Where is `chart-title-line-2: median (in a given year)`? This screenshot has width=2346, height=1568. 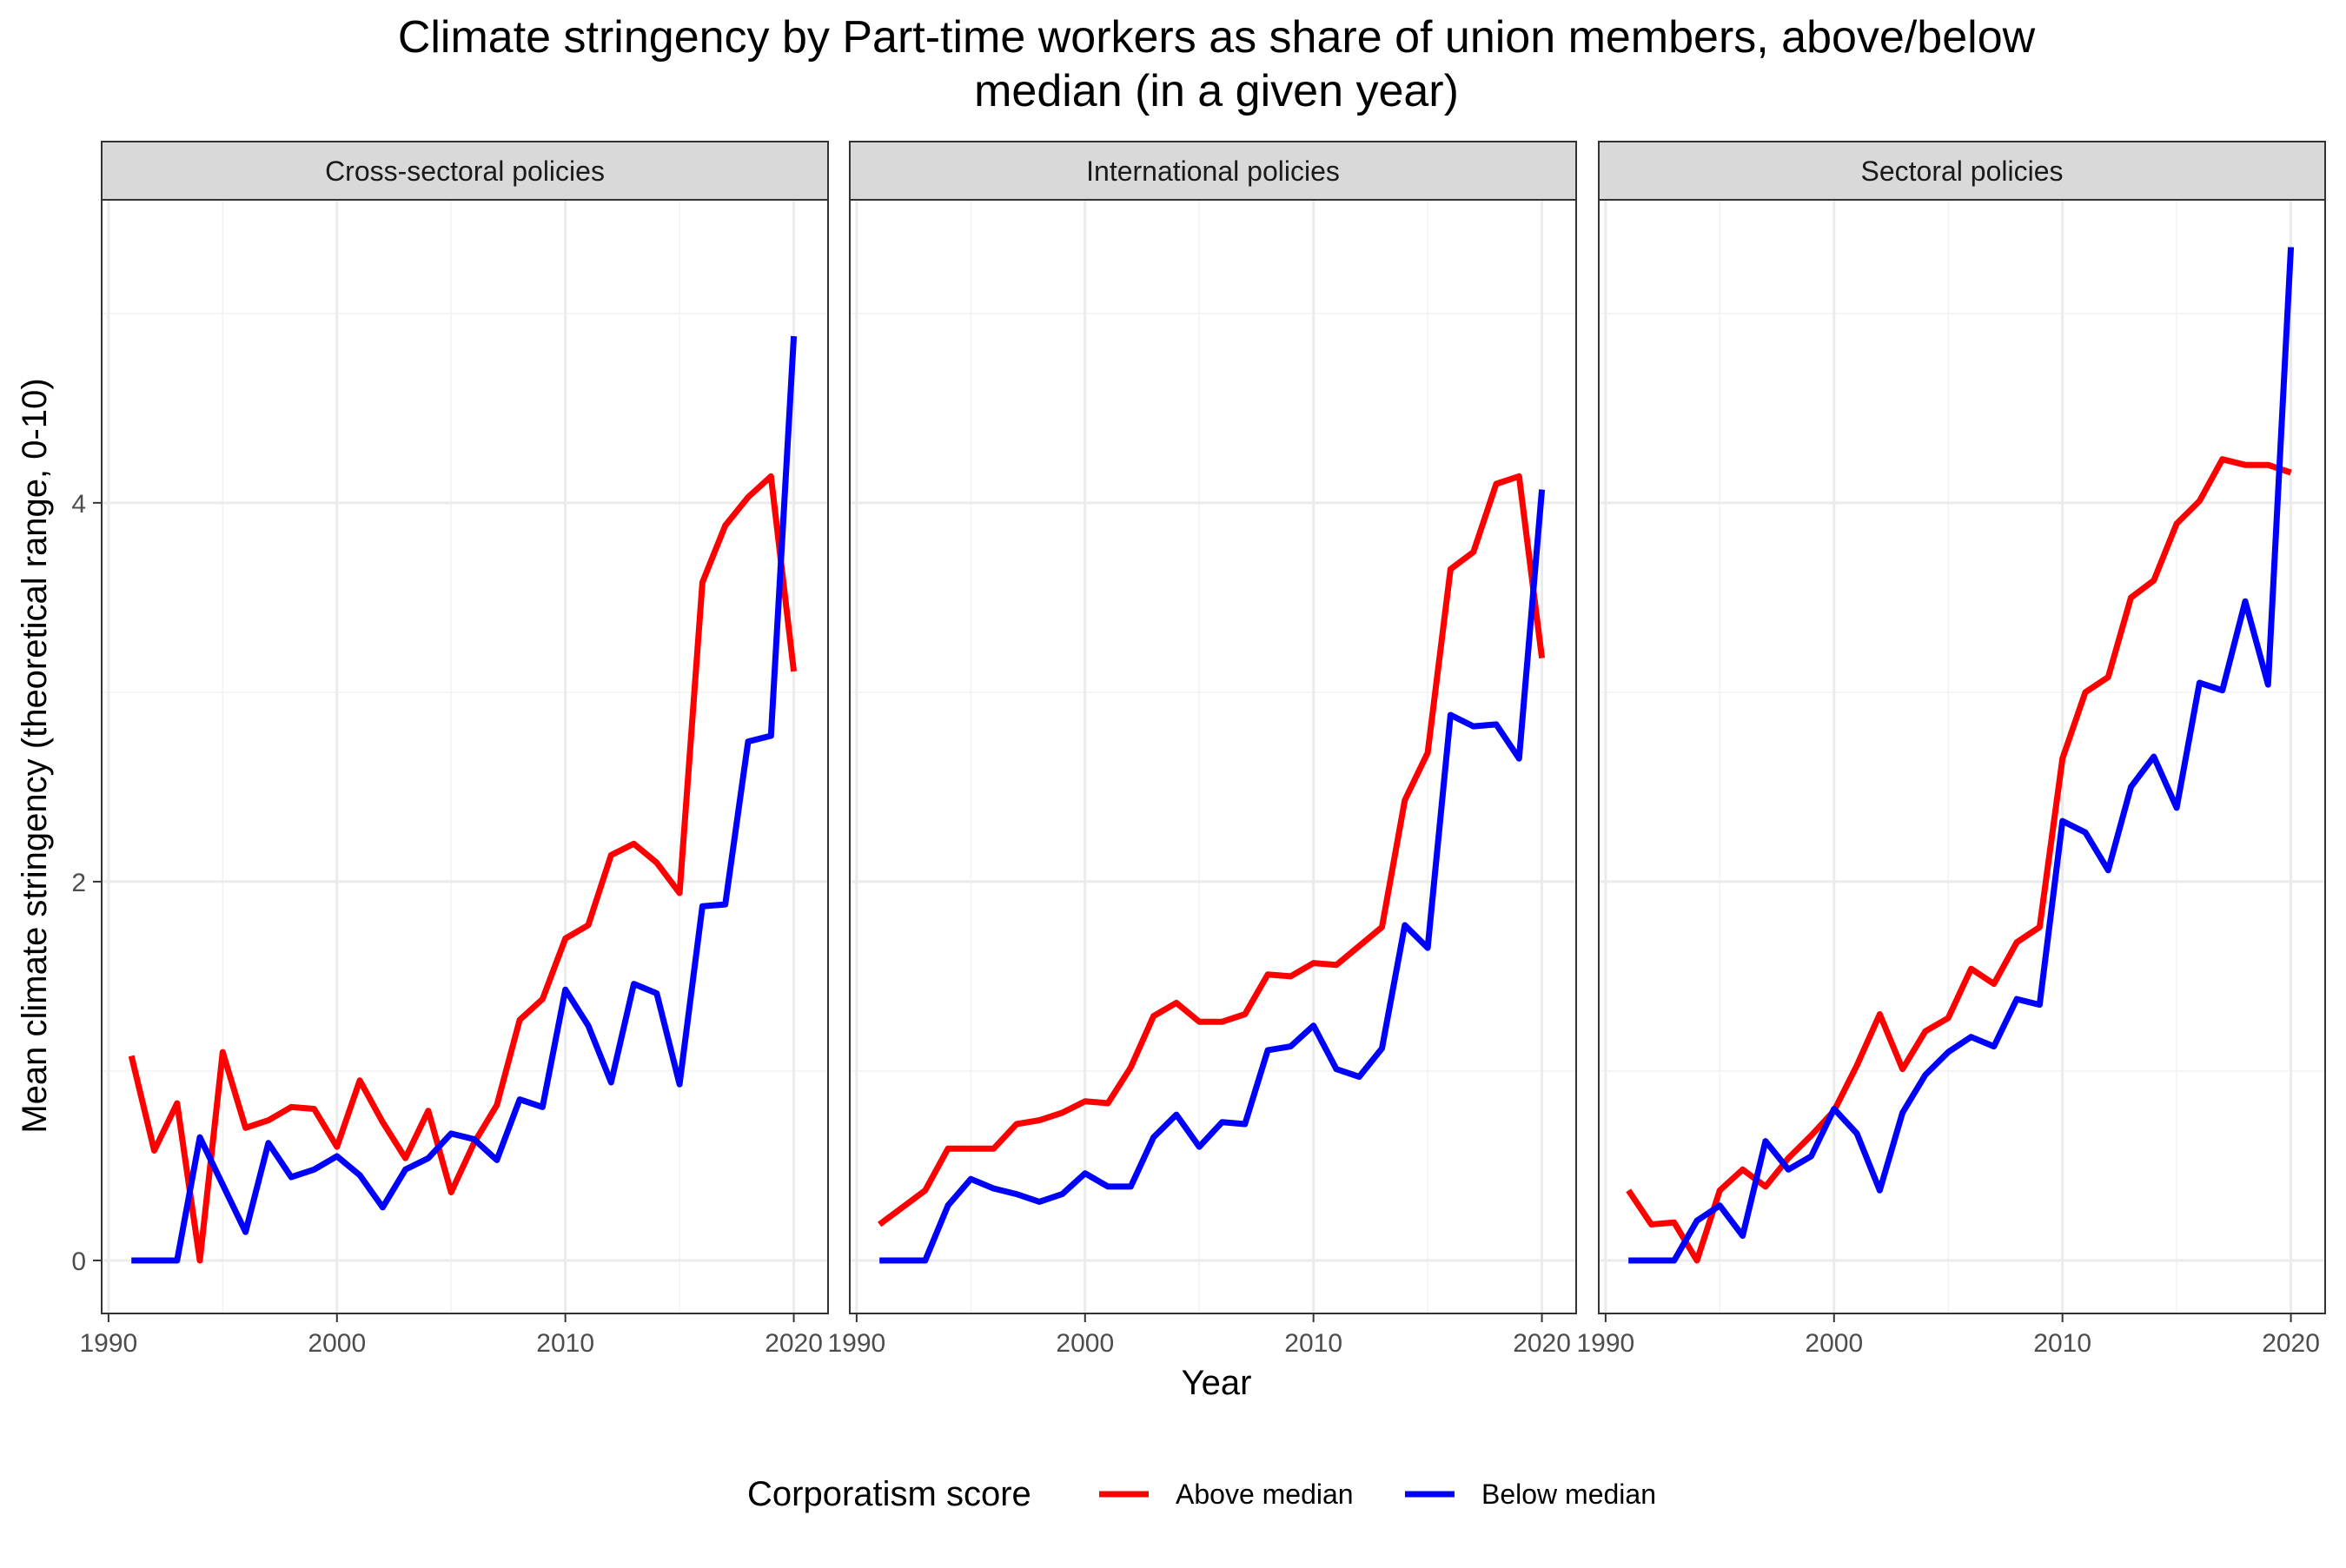 chart-title-line-2: median (in a given year) is located at coordinates (1217, 91).